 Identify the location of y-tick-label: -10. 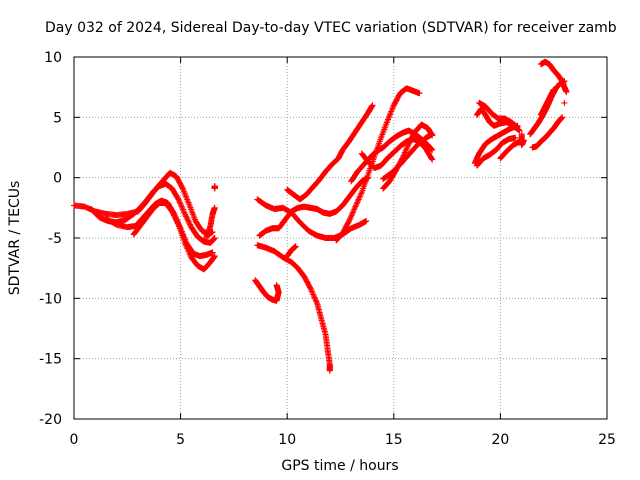
(50, 299).